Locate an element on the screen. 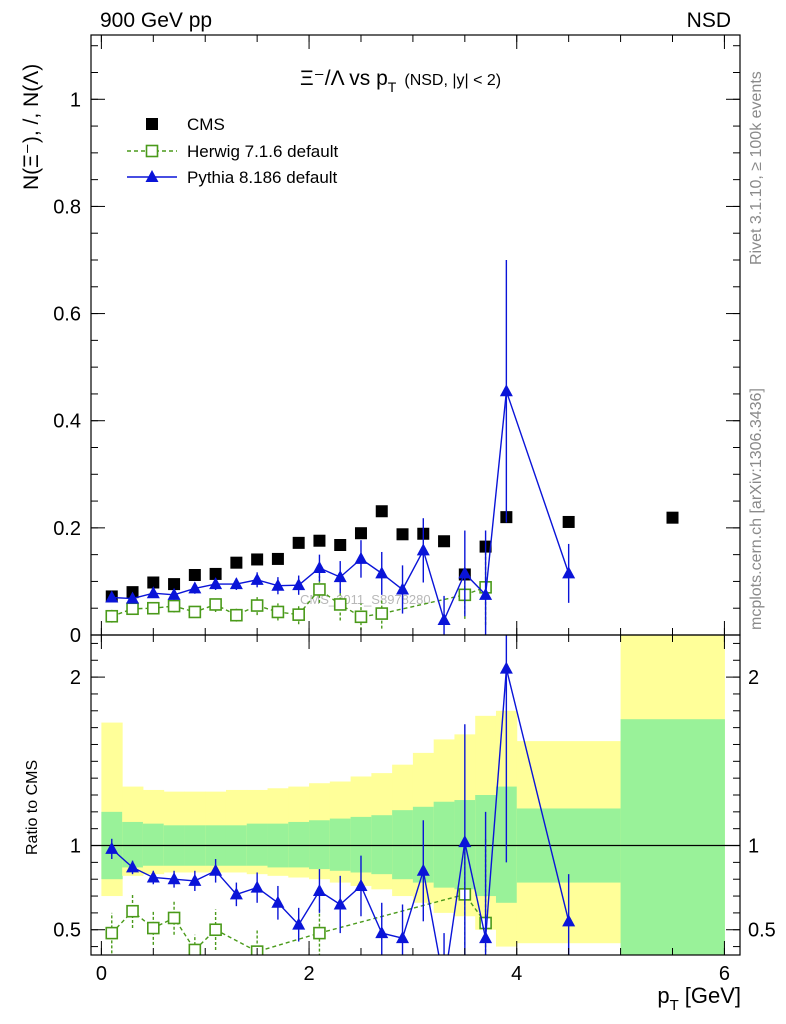  main-y-tick-label-1: 0.2 is located at coordinates (67, 529).